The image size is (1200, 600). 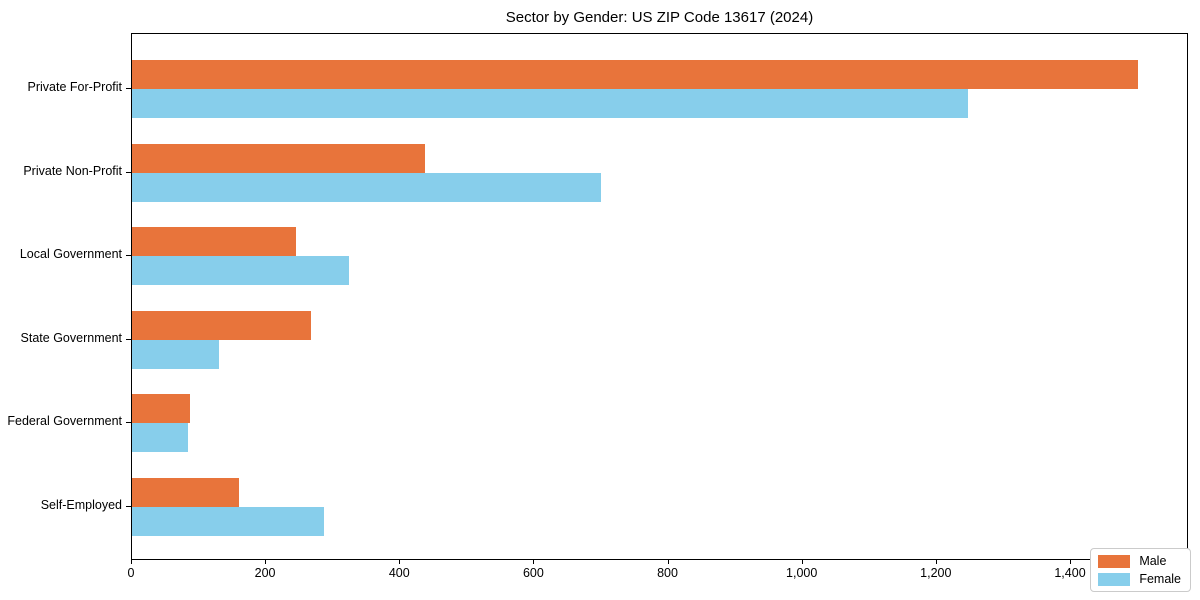 What do you see at coordinates (70, 254) in the screenshot?
I see `y-axis-label: Local Government` at bounding box center [70, 254].